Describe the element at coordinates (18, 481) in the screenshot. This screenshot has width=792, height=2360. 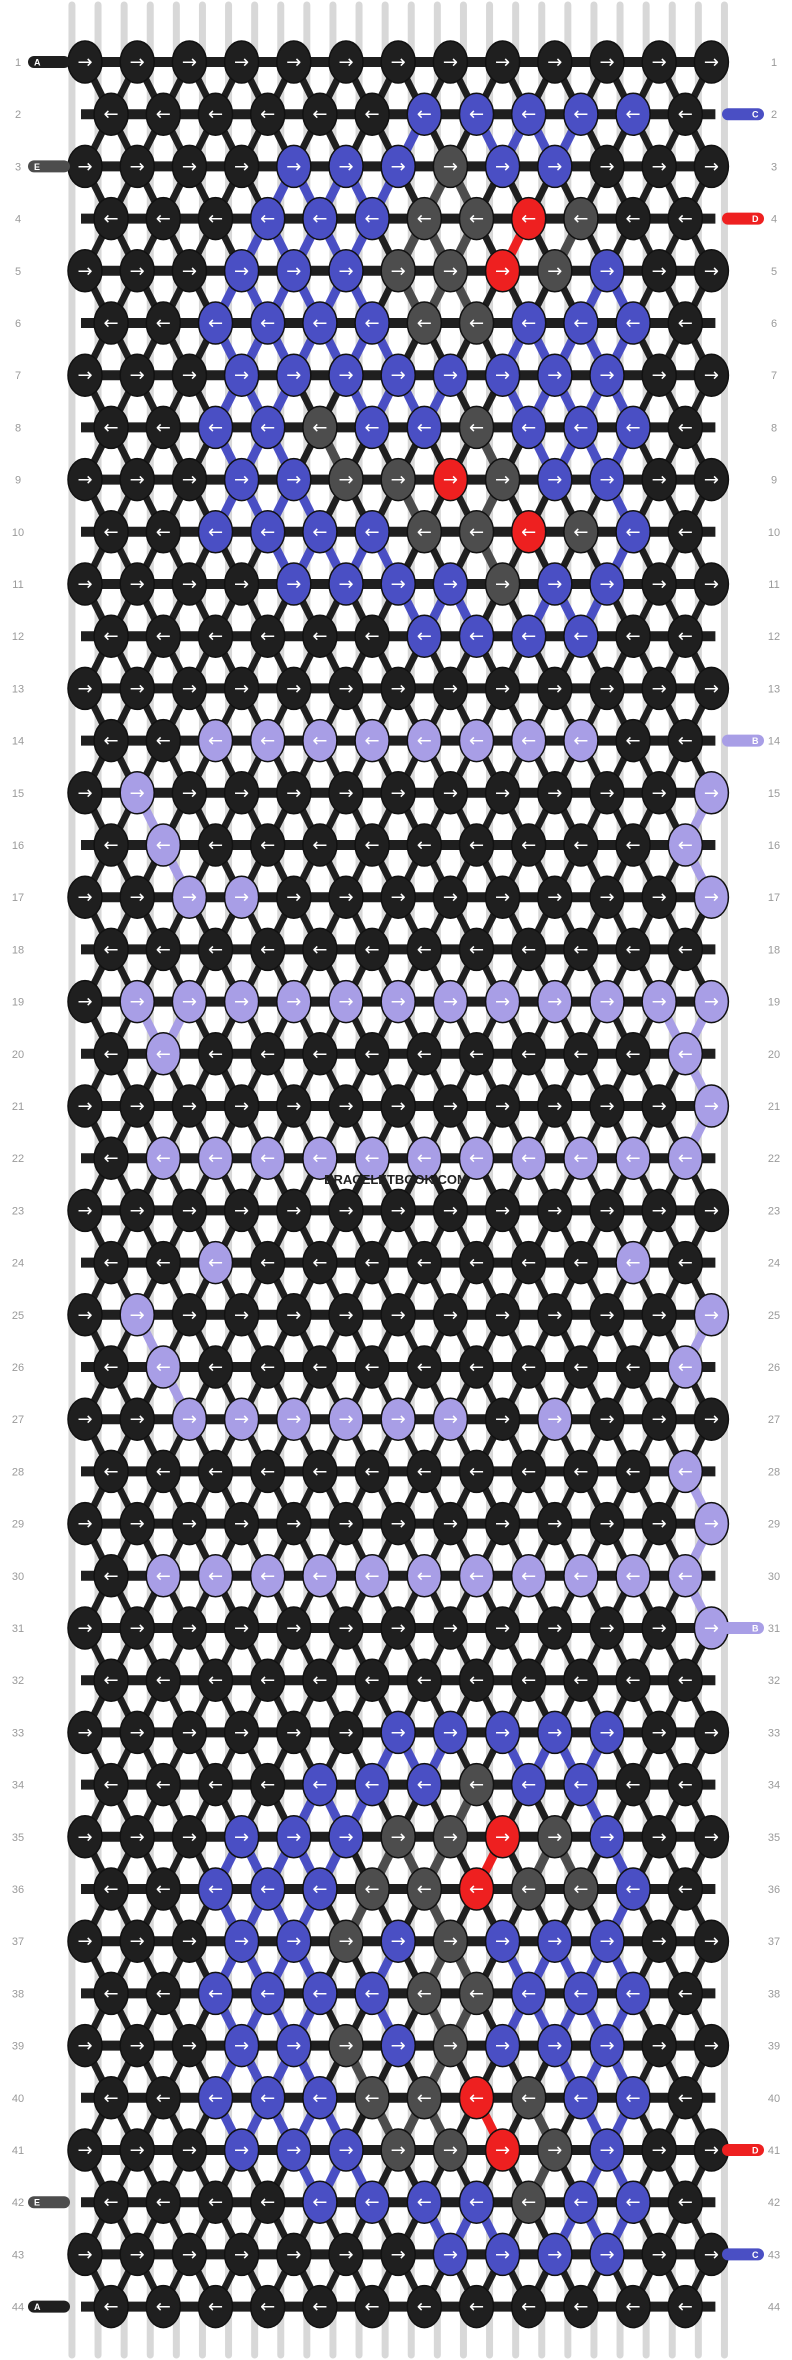
I see `row-number-left: 9` at that location.